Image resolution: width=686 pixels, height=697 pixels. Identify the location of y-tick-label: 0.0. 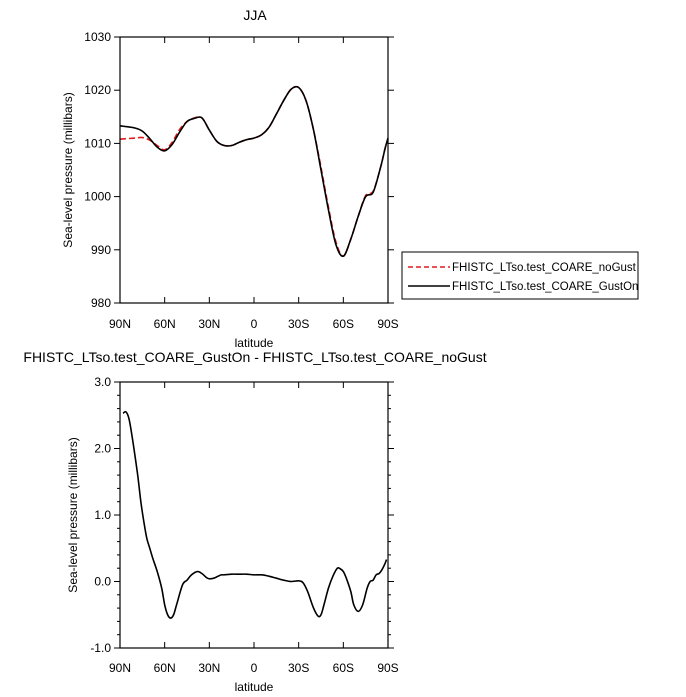
(102, 582).